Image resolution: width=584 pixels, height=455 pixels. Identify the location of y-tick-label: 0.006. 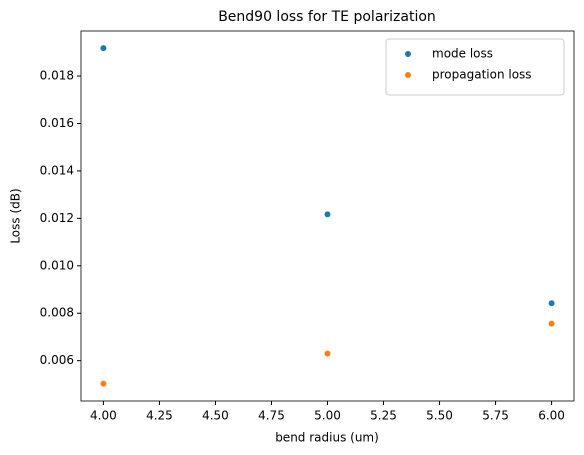
(57, 360).